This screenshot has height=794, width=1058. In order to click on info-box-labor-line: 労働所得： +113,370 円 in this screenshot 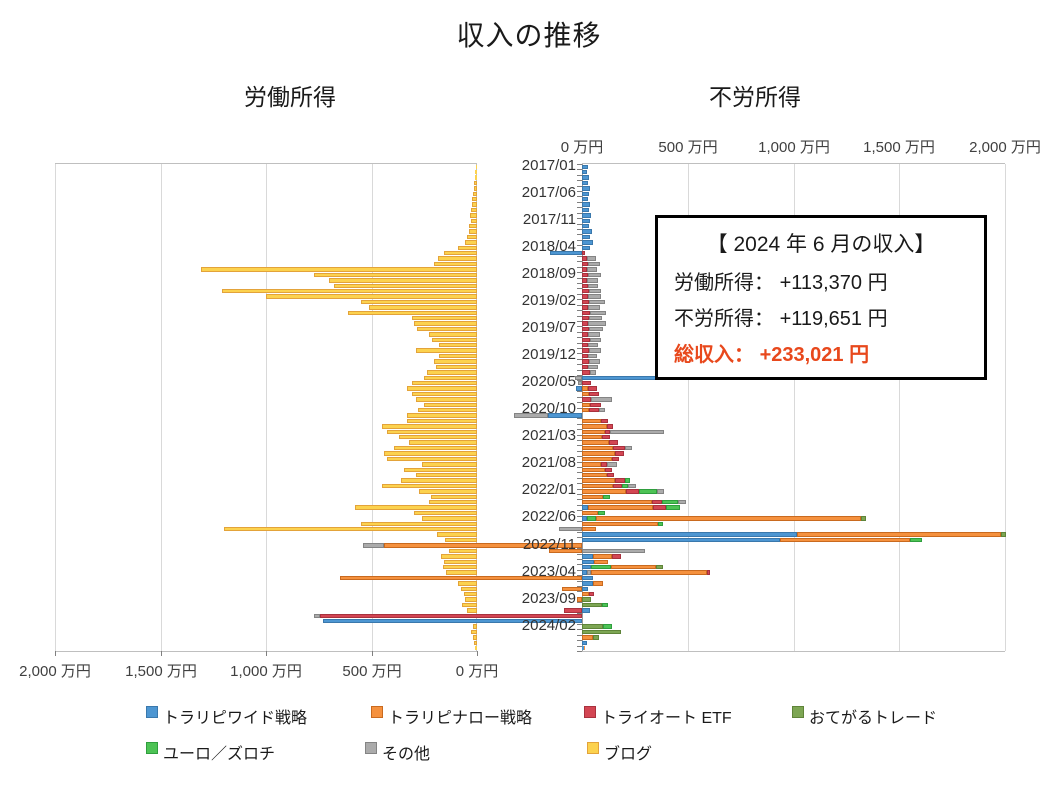, I will do `click(824, 280)`.